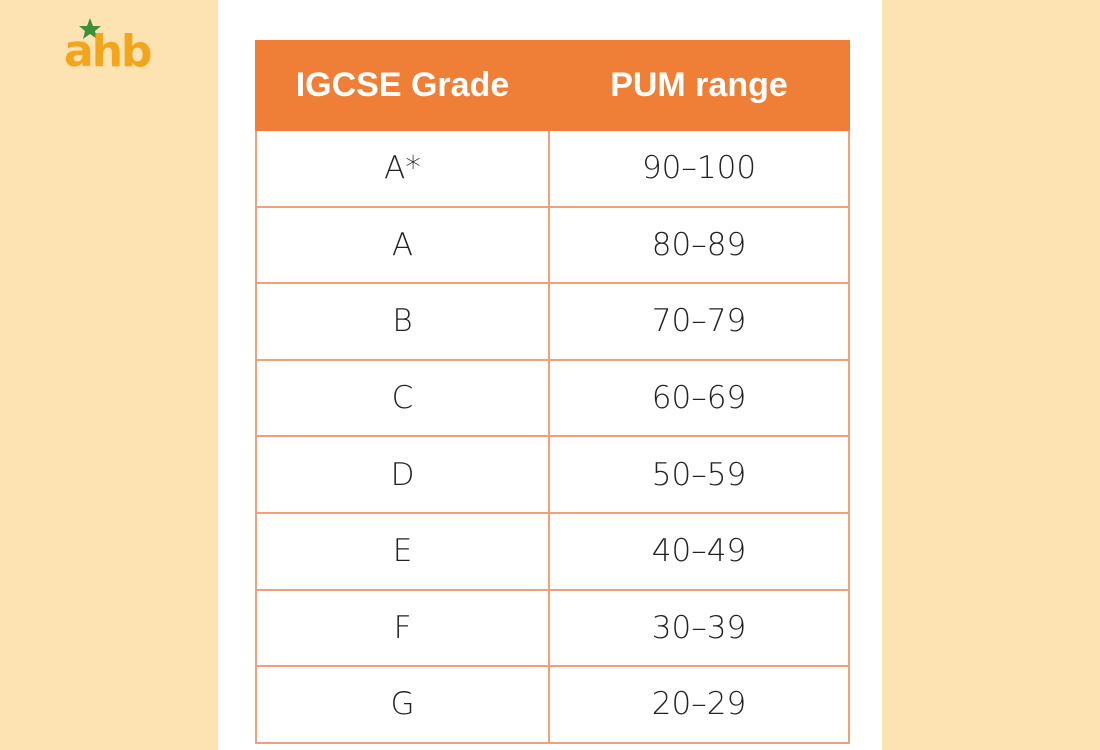  Describe the element at coordinates (402, 168) in the screenshot. I see `grade-cell: A*` at that location.